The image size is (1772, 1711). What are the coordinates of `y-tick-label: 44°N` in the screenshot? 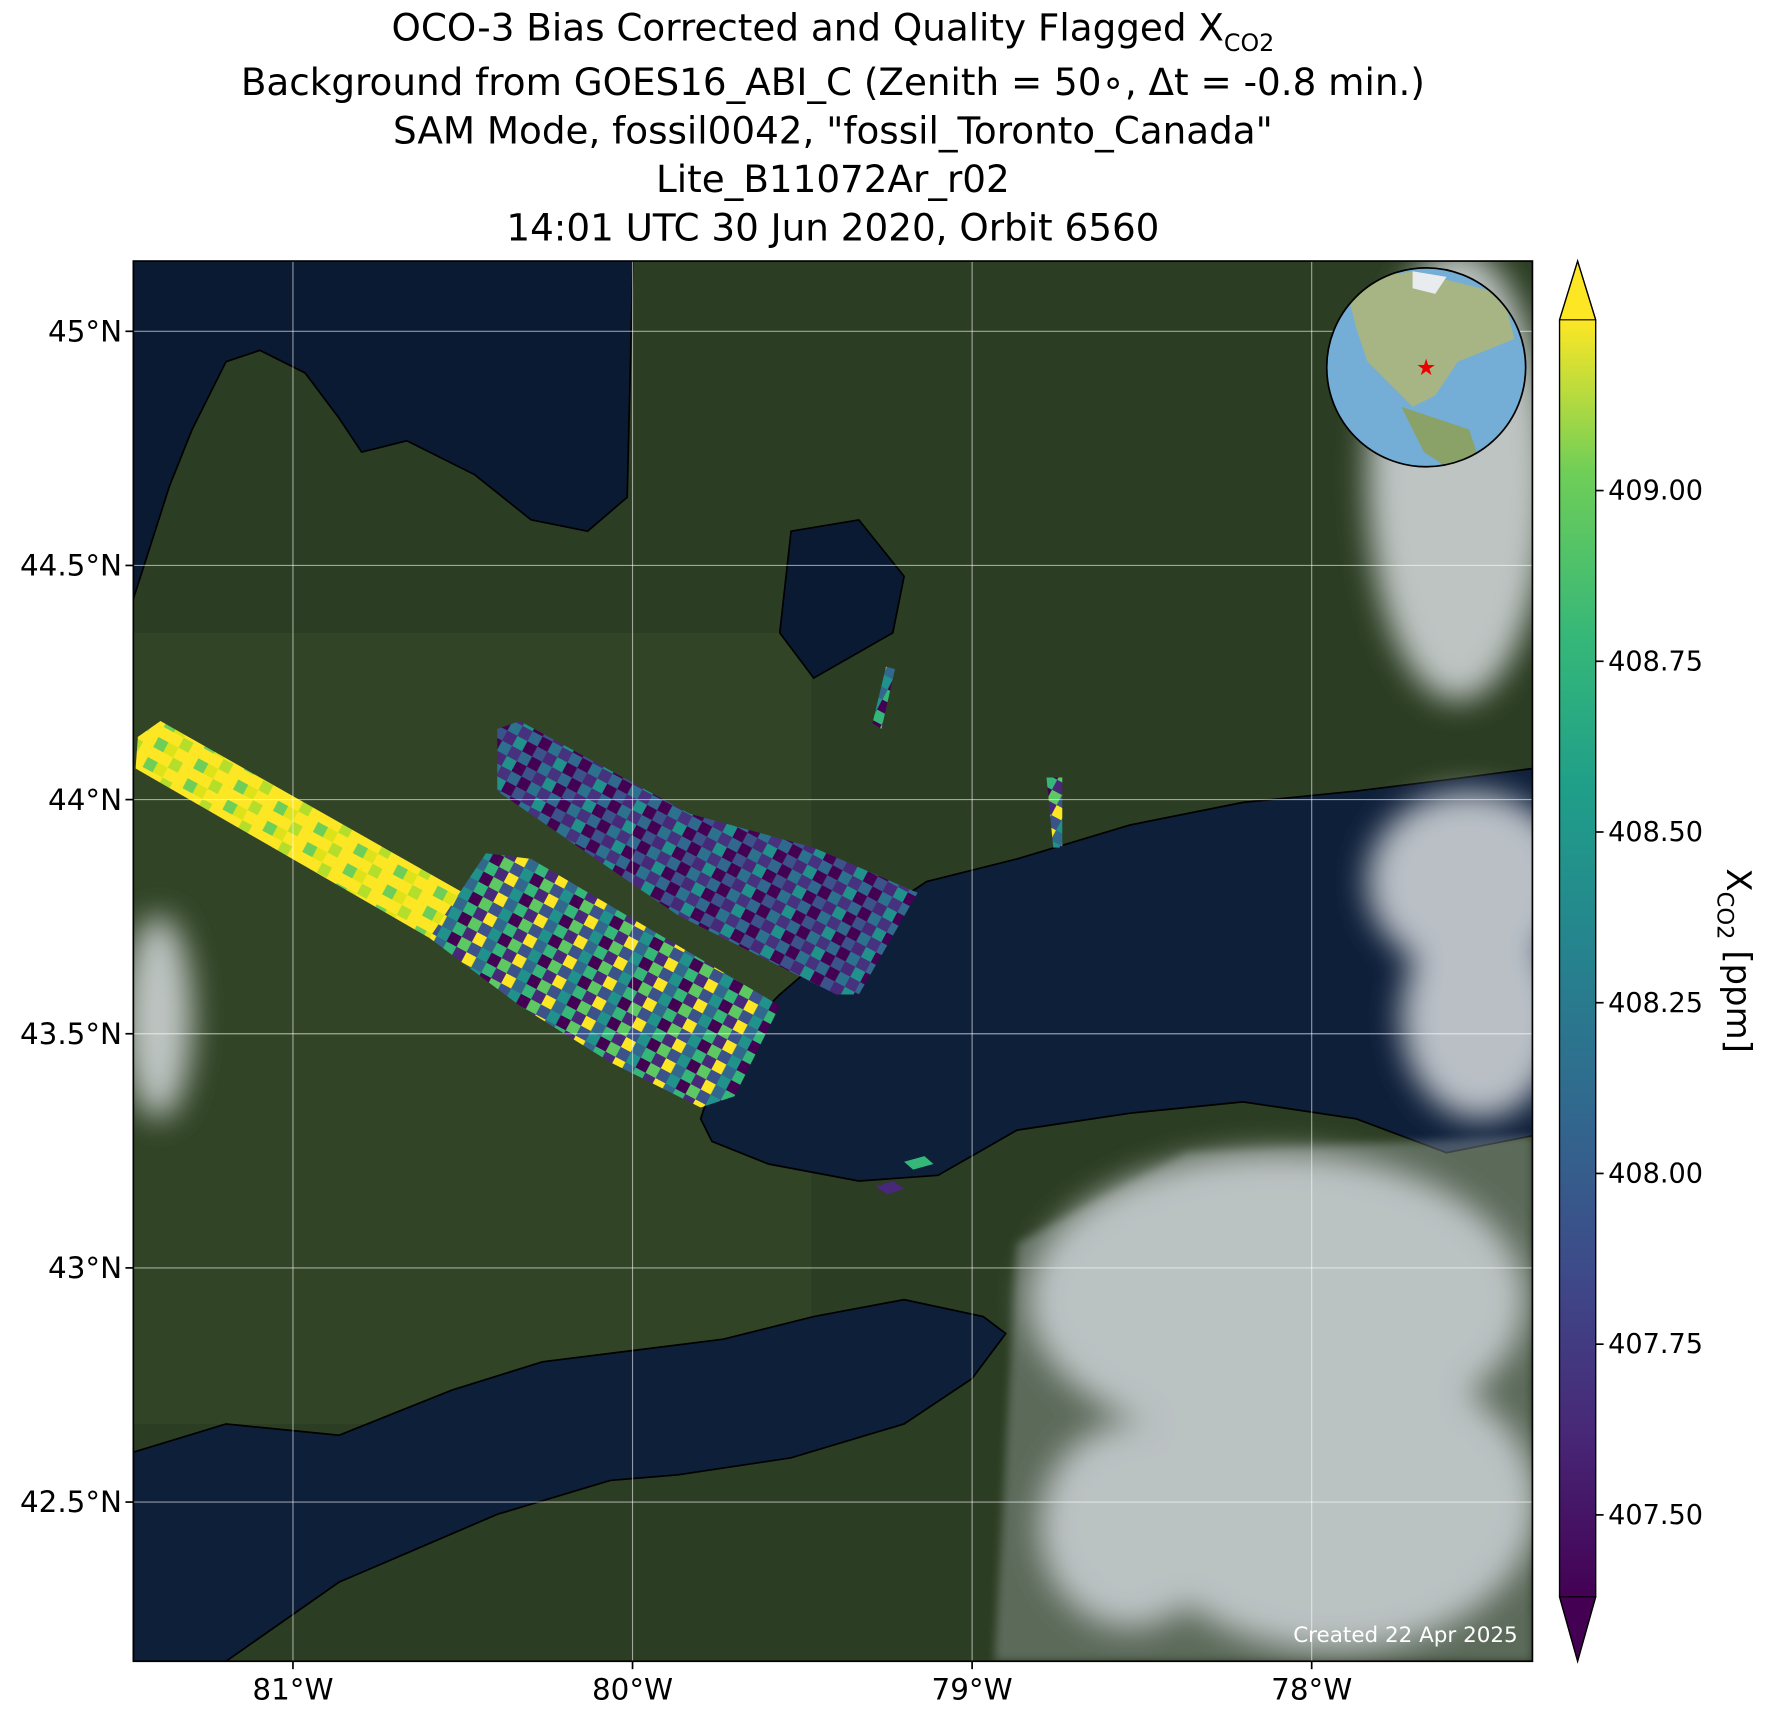 It's located at (85, 800).